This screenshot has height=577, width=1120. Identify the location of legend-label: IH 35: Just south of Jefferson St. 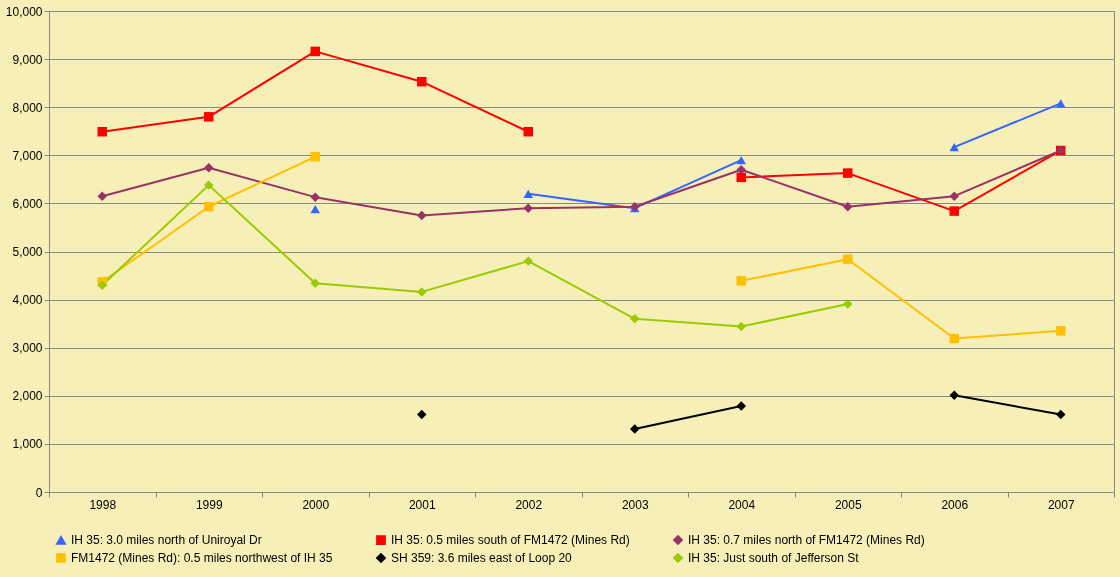
(774, 558).